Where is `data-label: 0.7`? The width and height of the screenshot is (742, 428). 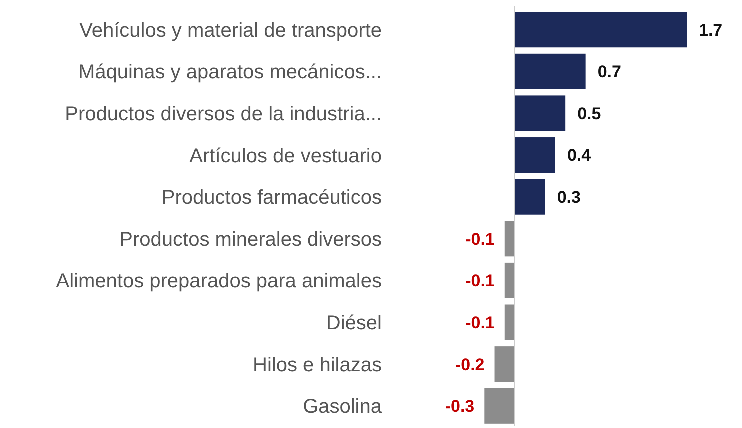 data-label: 0.7 is located at coordinates (610, 72).